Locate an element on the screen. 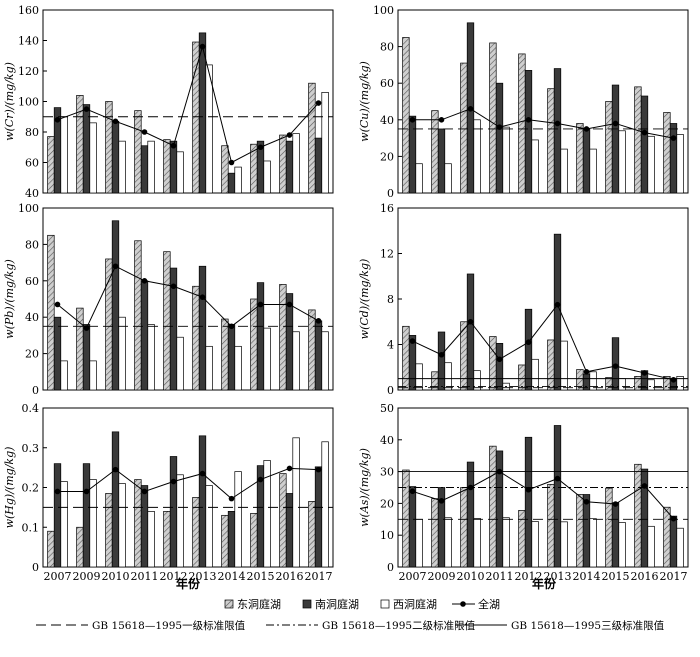  legend-label-south: 南洞庭湖 is located at coordinates (337, 604).